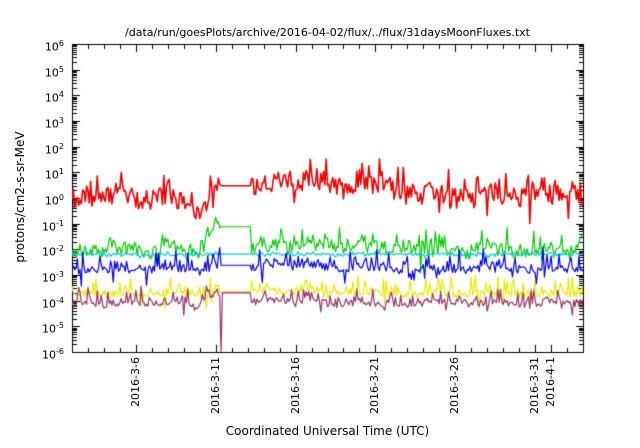 The image size is (640, 448). What do you see at coordinates (53, 251) in the screenshot?
I see `y-tick-label: 10⁻²` at bounding box center [53, 251].